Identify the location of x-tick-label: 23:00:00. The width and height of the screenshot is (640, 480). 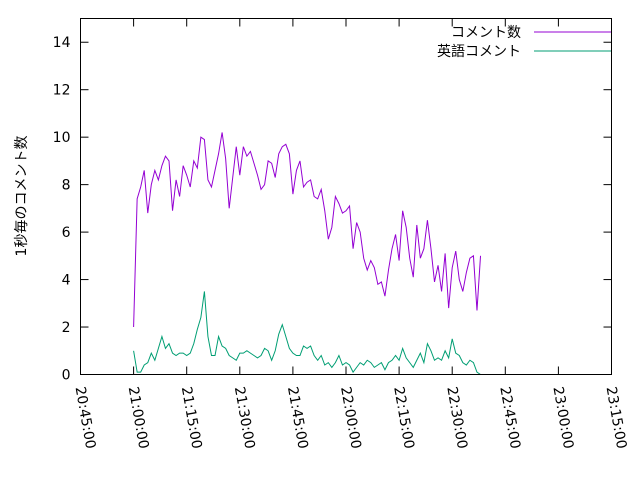
(562, 417).